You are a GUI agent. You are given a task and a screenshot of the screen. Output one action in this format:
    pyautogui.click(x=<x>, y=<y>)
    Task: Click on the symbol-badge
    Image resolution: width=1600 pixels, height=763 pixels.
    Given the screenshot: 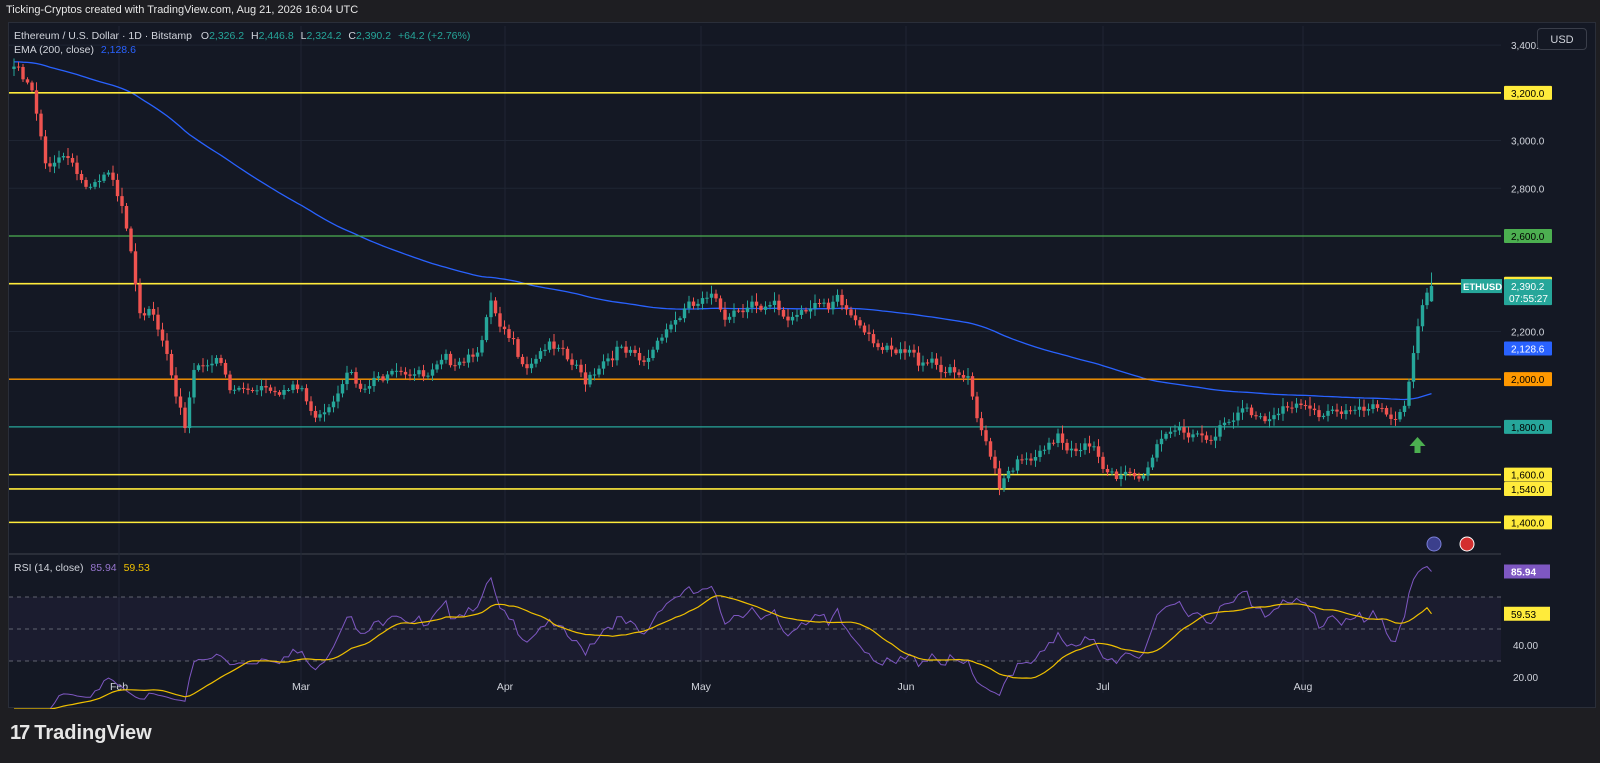 What is the action you would take?
    pyautogui.click(x=1481, y=286)
    